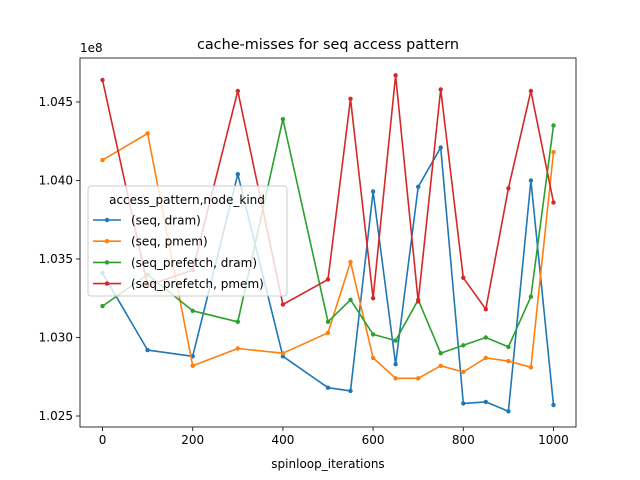 This screenshot has width=640, height=480. What do you see at coordinates (187, 200) in the screenshot?
I see `legend-title: access_pattern,node_kind` at bounding box center [187, 200].